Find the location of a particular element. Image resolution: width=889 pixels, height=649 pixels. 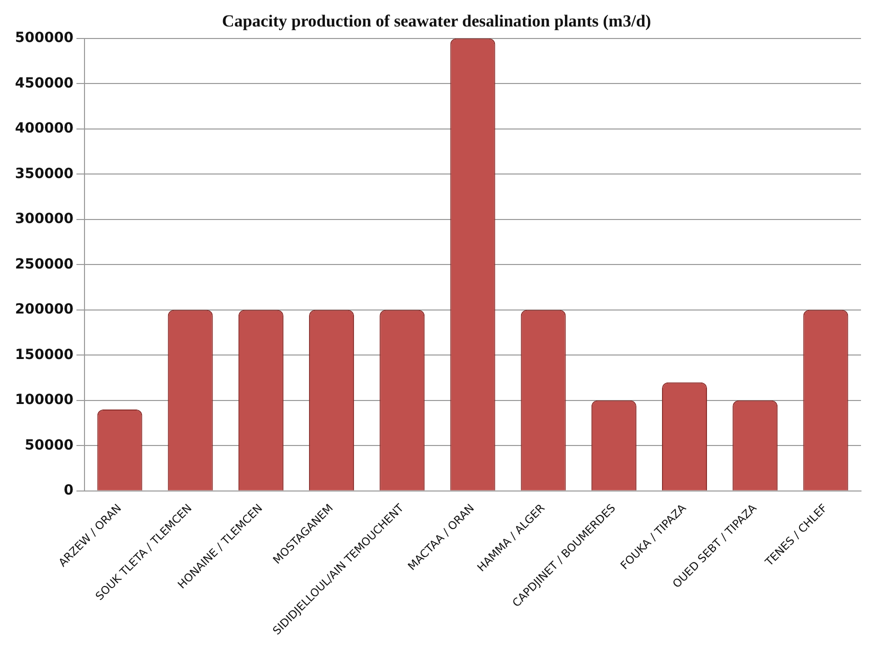

y-tick-label: 300000 is located at coordinates (44, 219).